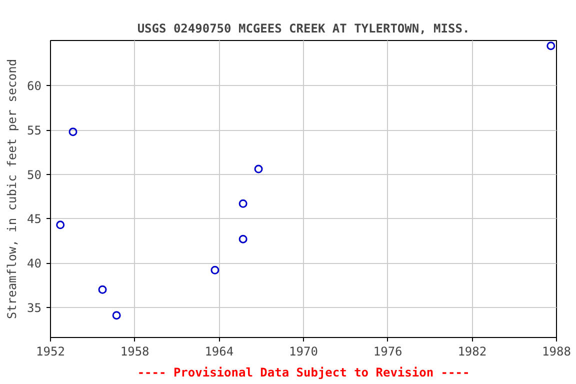 The image size is (576, 384). What do you see at coordinates (12, 189) in the screenshot?
I see `y-axis-title: Streamflow, in cubic feet per second` at bounding box center [12, 189].